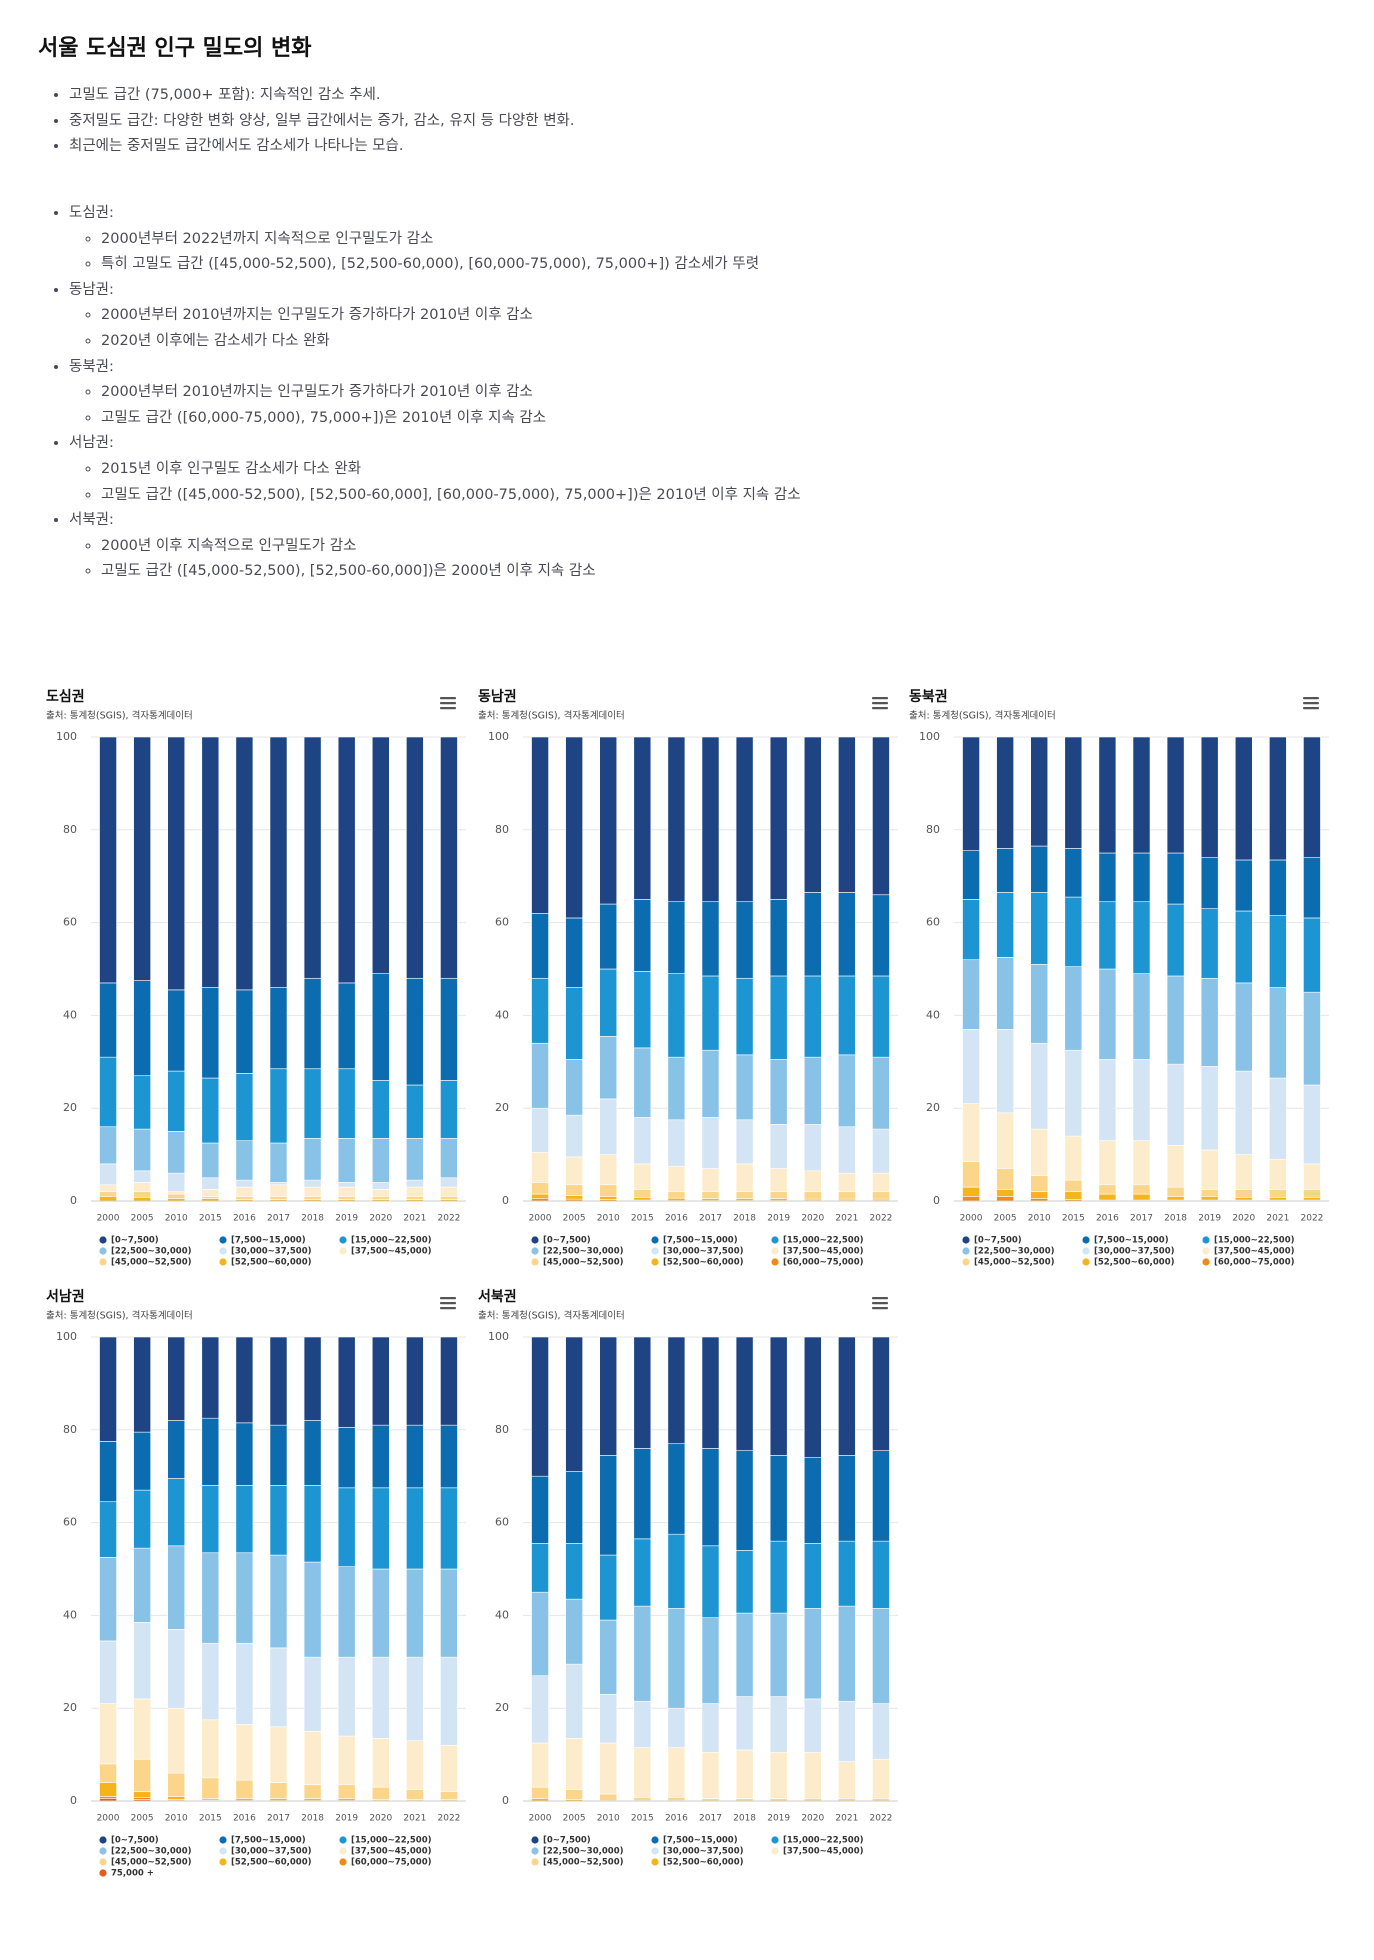 Image resolution: width=1374 pixels, height=1960 pixels. What do you see at coordinates (1008, 1263) in the screenshot?
I see `legend-item: [45,000~52,500)` at bounding box center [1008, 1263].